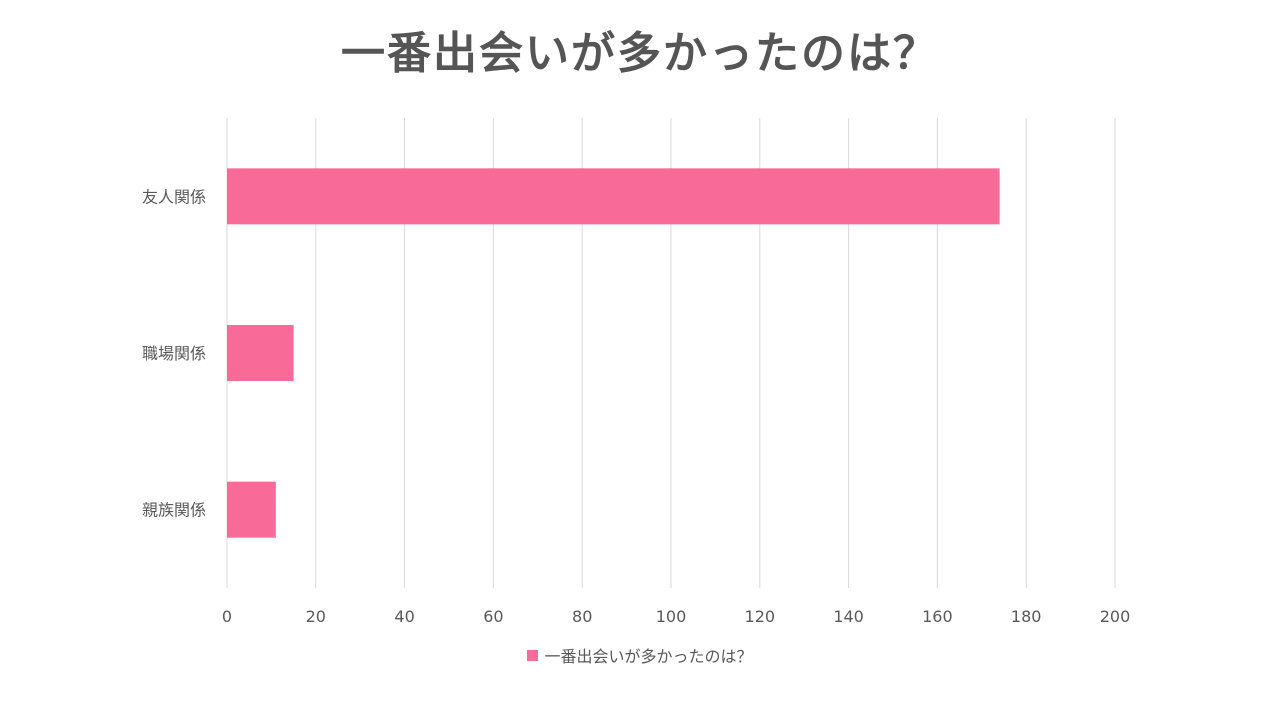 Image resolution: width=1280 pixels, height=720 pixels. I want to click on category-label: 友人関係, so click(174, 196).